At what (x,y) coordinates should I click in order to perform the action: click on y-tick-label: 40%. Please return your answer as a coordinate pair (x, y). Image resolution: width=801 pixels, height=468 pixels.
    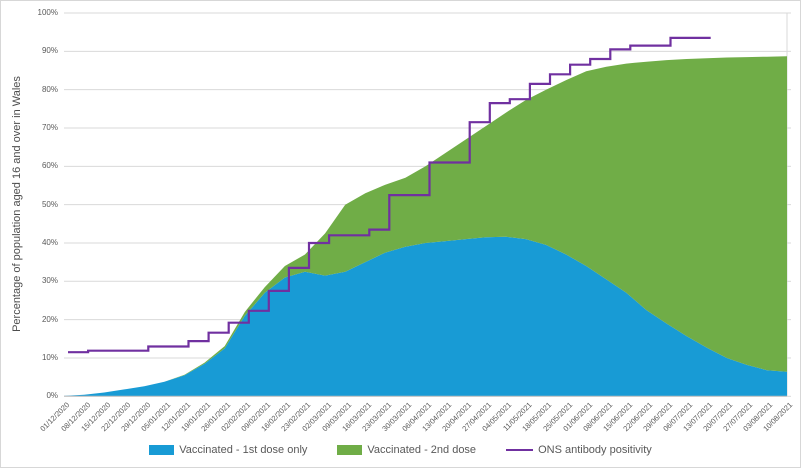
    Looking at the image, I should click on (49, 242).